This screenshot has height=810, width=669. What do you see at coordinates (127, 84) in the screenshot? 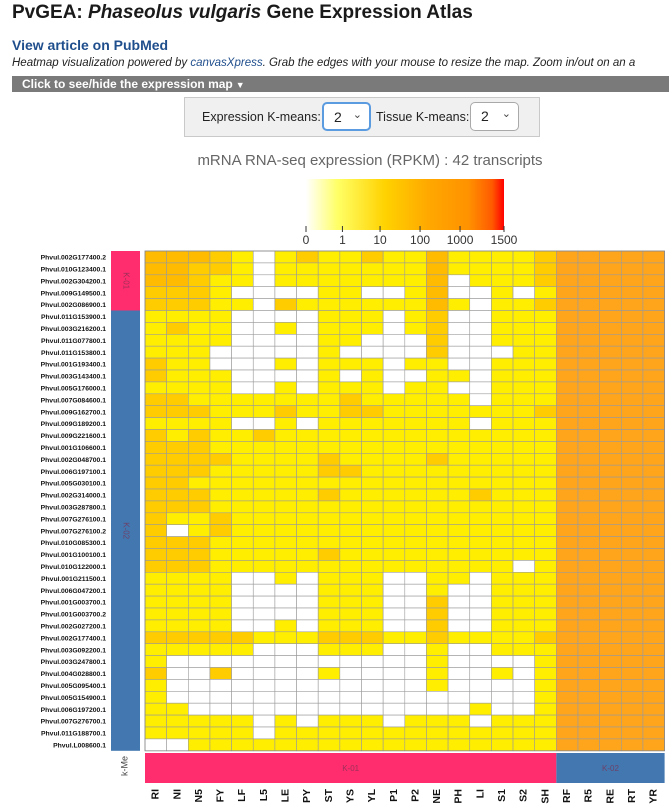
I see `toggle-label: Click to see/hide the expression map` at bounding box center [127, 84].